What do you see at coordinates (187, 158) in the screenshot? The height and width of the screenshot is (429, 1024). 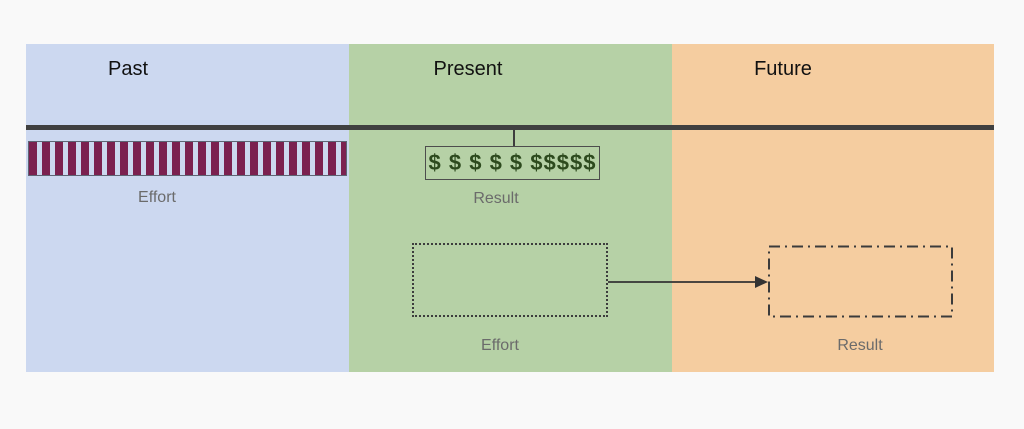 I see `effort-bar-past` at bounding box center [187, 158].